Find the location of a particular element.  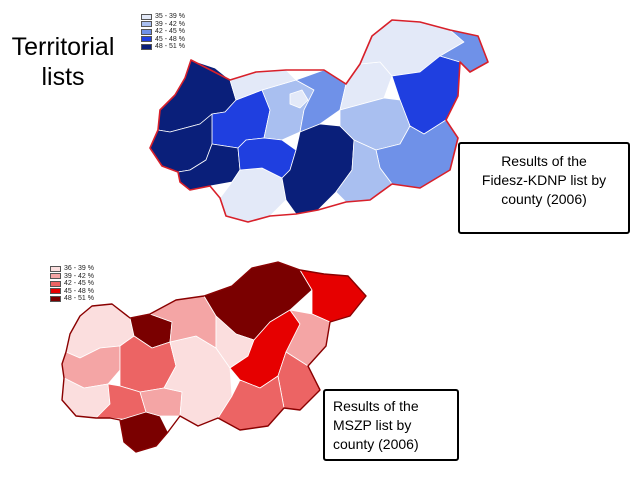

legend-label: 35 - 39 % is located at coordinates (170, 16).